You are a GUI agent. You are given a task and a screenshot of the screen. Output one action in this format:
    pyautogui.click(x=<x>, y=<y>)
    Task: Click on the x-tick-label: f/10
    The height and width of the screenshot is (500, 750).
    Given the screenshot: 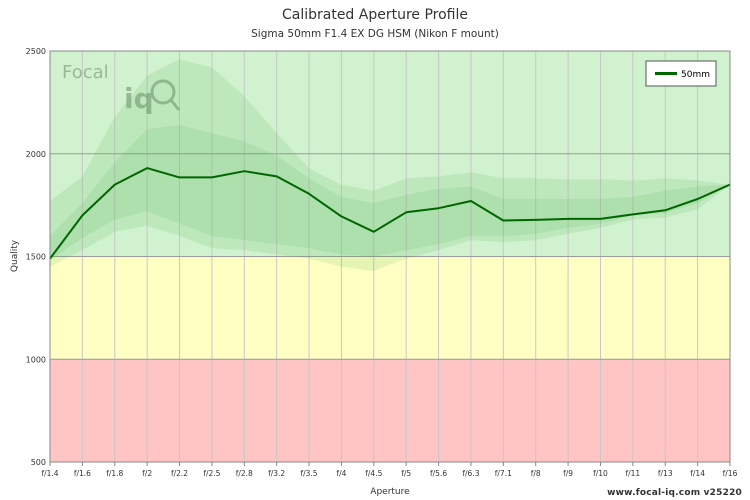 What is the action you would take?
    pyautogui.click(x=600, y=473)
    